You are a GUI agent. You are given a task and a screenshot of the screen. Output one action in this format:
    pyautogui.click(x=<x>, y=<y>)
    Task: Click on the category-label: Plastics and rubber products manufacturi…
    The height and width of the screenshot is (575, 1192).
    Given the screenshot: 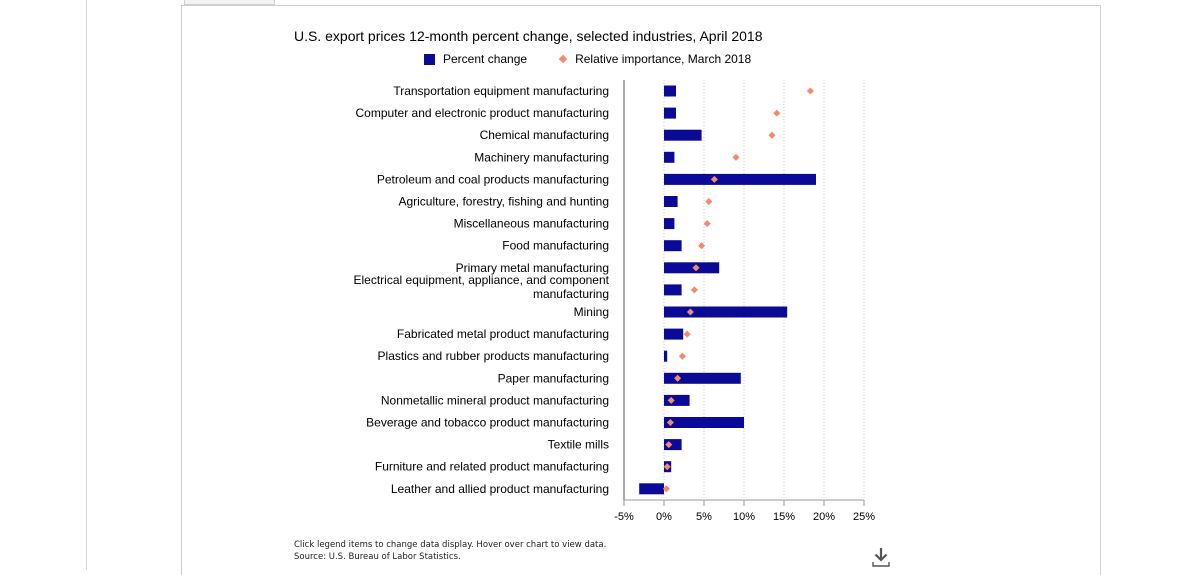 What is the action you would take?
    pyautogui.click(x=493, y=356)
    